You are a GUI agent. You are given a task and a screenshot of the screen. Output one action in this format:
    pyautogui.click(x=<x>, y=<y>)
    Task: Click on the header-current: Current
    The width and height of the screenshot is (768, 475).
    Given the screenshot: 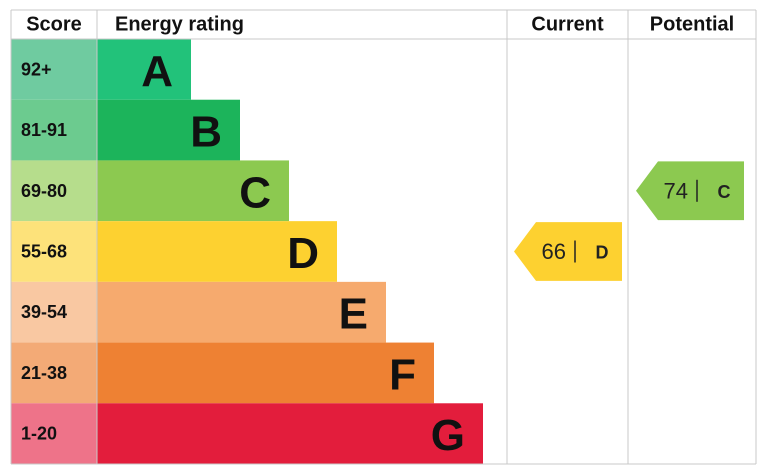 What is the action you would take?
    pyautogui.click(x=567, y=25)
    